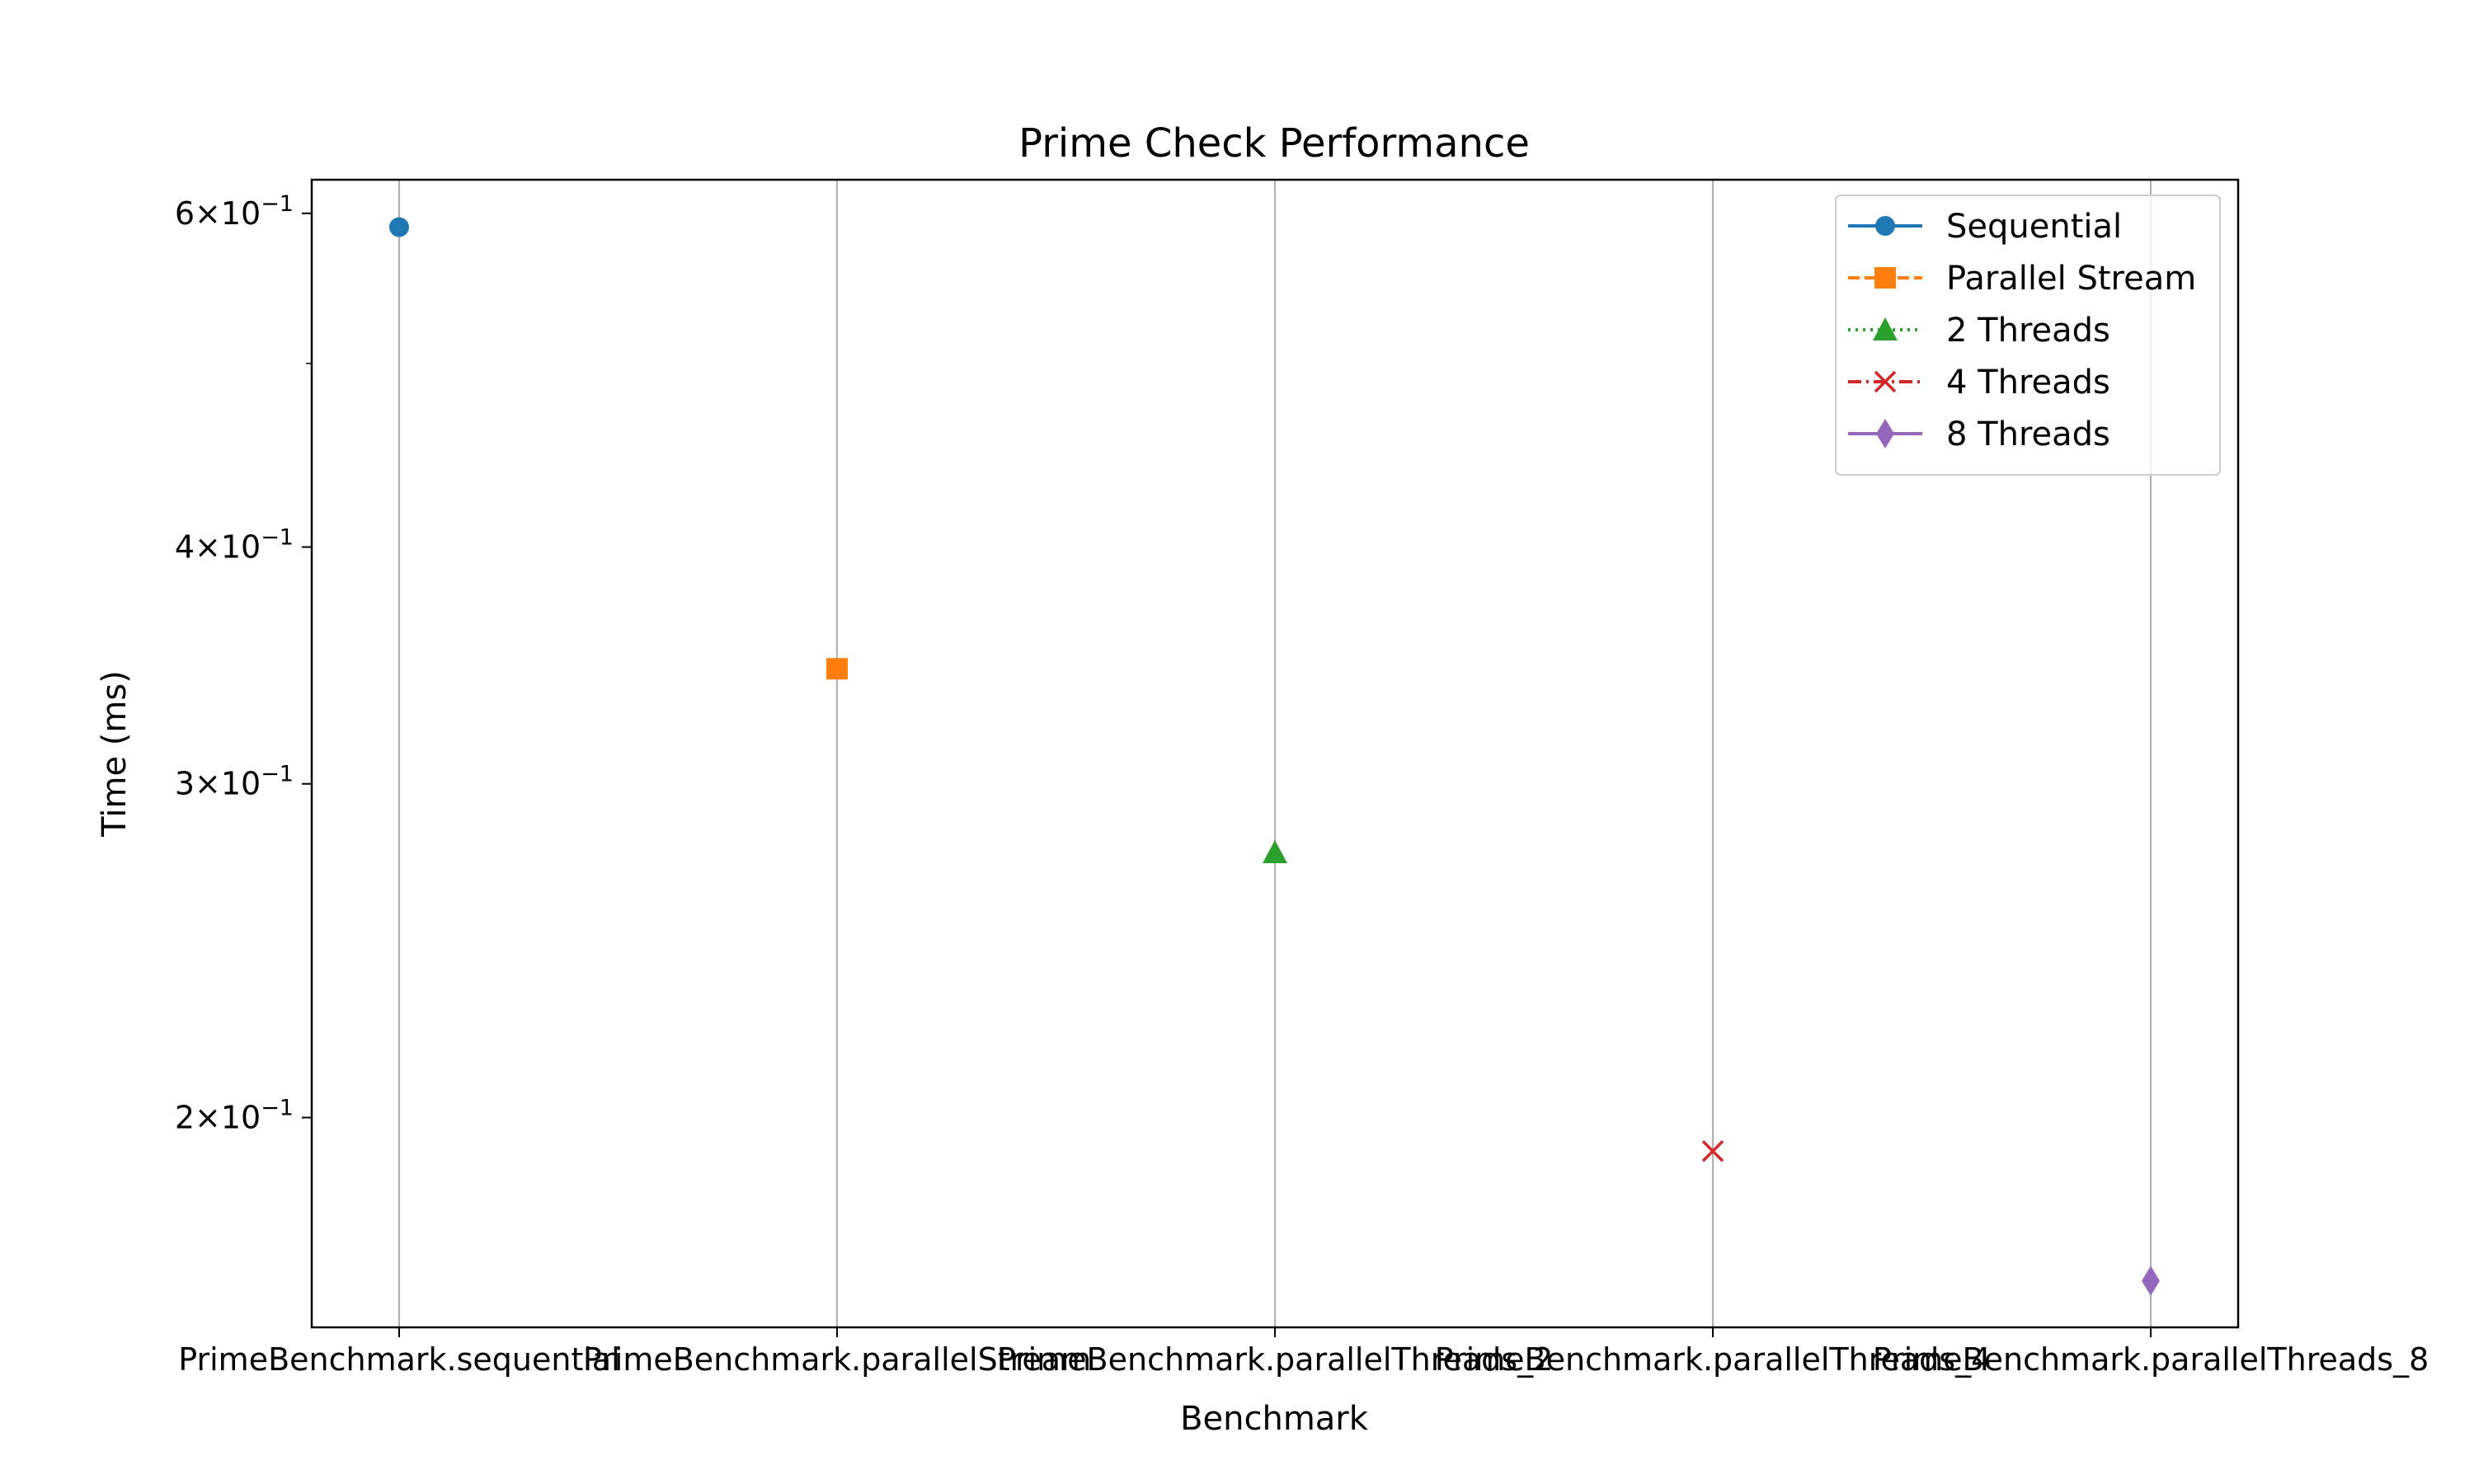  What do you see at coordinates (234, 212) in the screenshot?
I see `y-tick-label: 6×10⁻¹` at bounding box center [234, 212].